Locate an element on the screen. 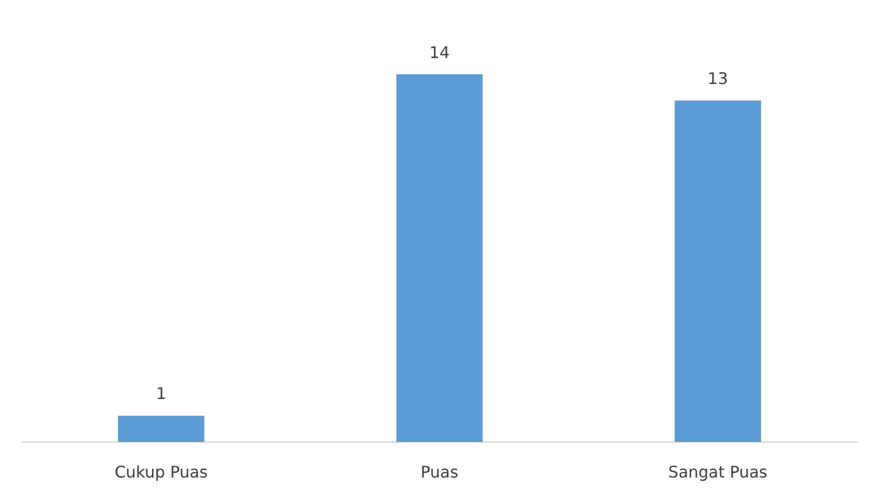 The height and width of the screenshot is (499, 879). data-label: 14 is located at coordinates (439, 52).